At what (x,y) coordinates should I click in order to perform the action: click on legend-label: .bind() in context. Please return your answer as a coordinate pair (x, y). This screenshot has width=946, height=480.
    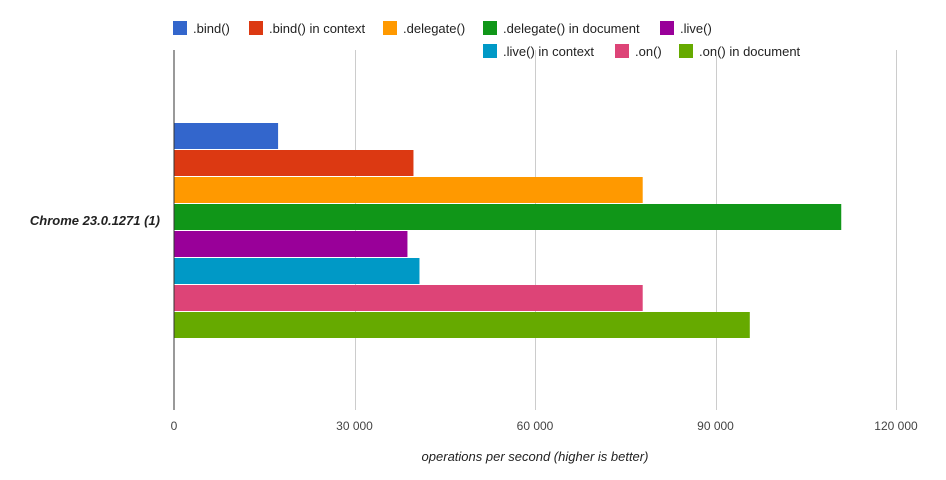
    Looking at the image, I should click on (317, 28).